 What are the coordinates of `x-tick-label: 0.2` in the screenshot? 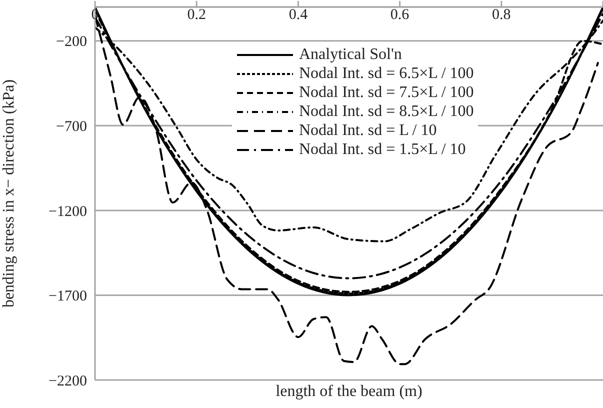 It's located at (196, 15).